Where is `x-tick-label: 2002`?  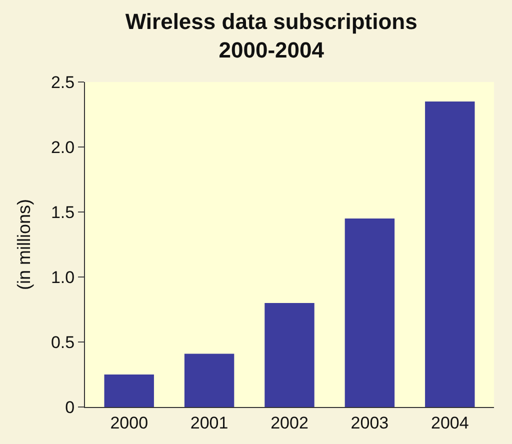 x-tick-label: 2002 is located at coordinates (289, 422).